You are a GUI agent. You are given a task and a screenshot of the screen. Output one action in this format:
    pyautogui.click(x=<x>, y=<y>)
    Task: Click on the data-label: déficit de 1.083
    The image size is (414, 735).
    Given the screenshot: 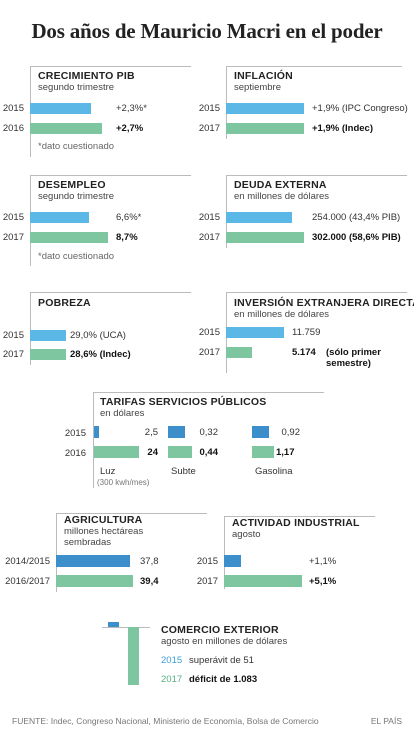 What is the action you would take?
    pyautogui.click(x=223, y=679)
    